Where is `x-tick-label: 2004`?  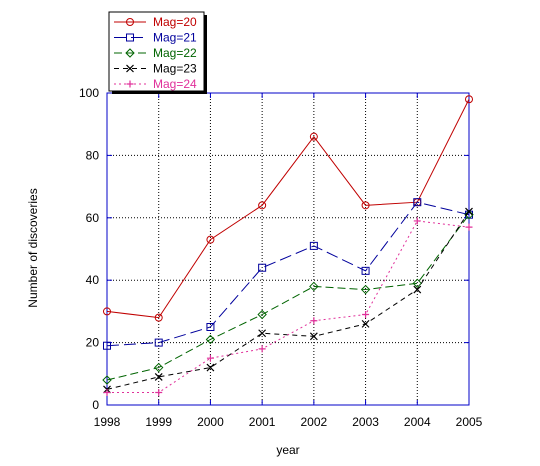 x-tick-label: 2004 is located at coordinates (417, 422).